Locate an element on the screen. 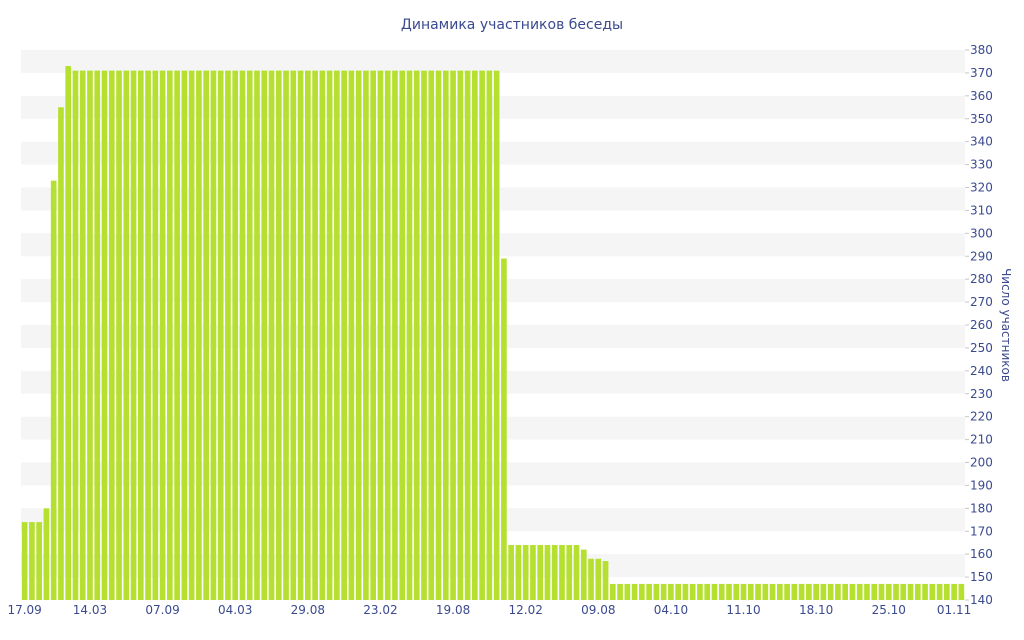 The image size is (1024, 640). y-tick-label: 320 is located at coordinates (981, 188).